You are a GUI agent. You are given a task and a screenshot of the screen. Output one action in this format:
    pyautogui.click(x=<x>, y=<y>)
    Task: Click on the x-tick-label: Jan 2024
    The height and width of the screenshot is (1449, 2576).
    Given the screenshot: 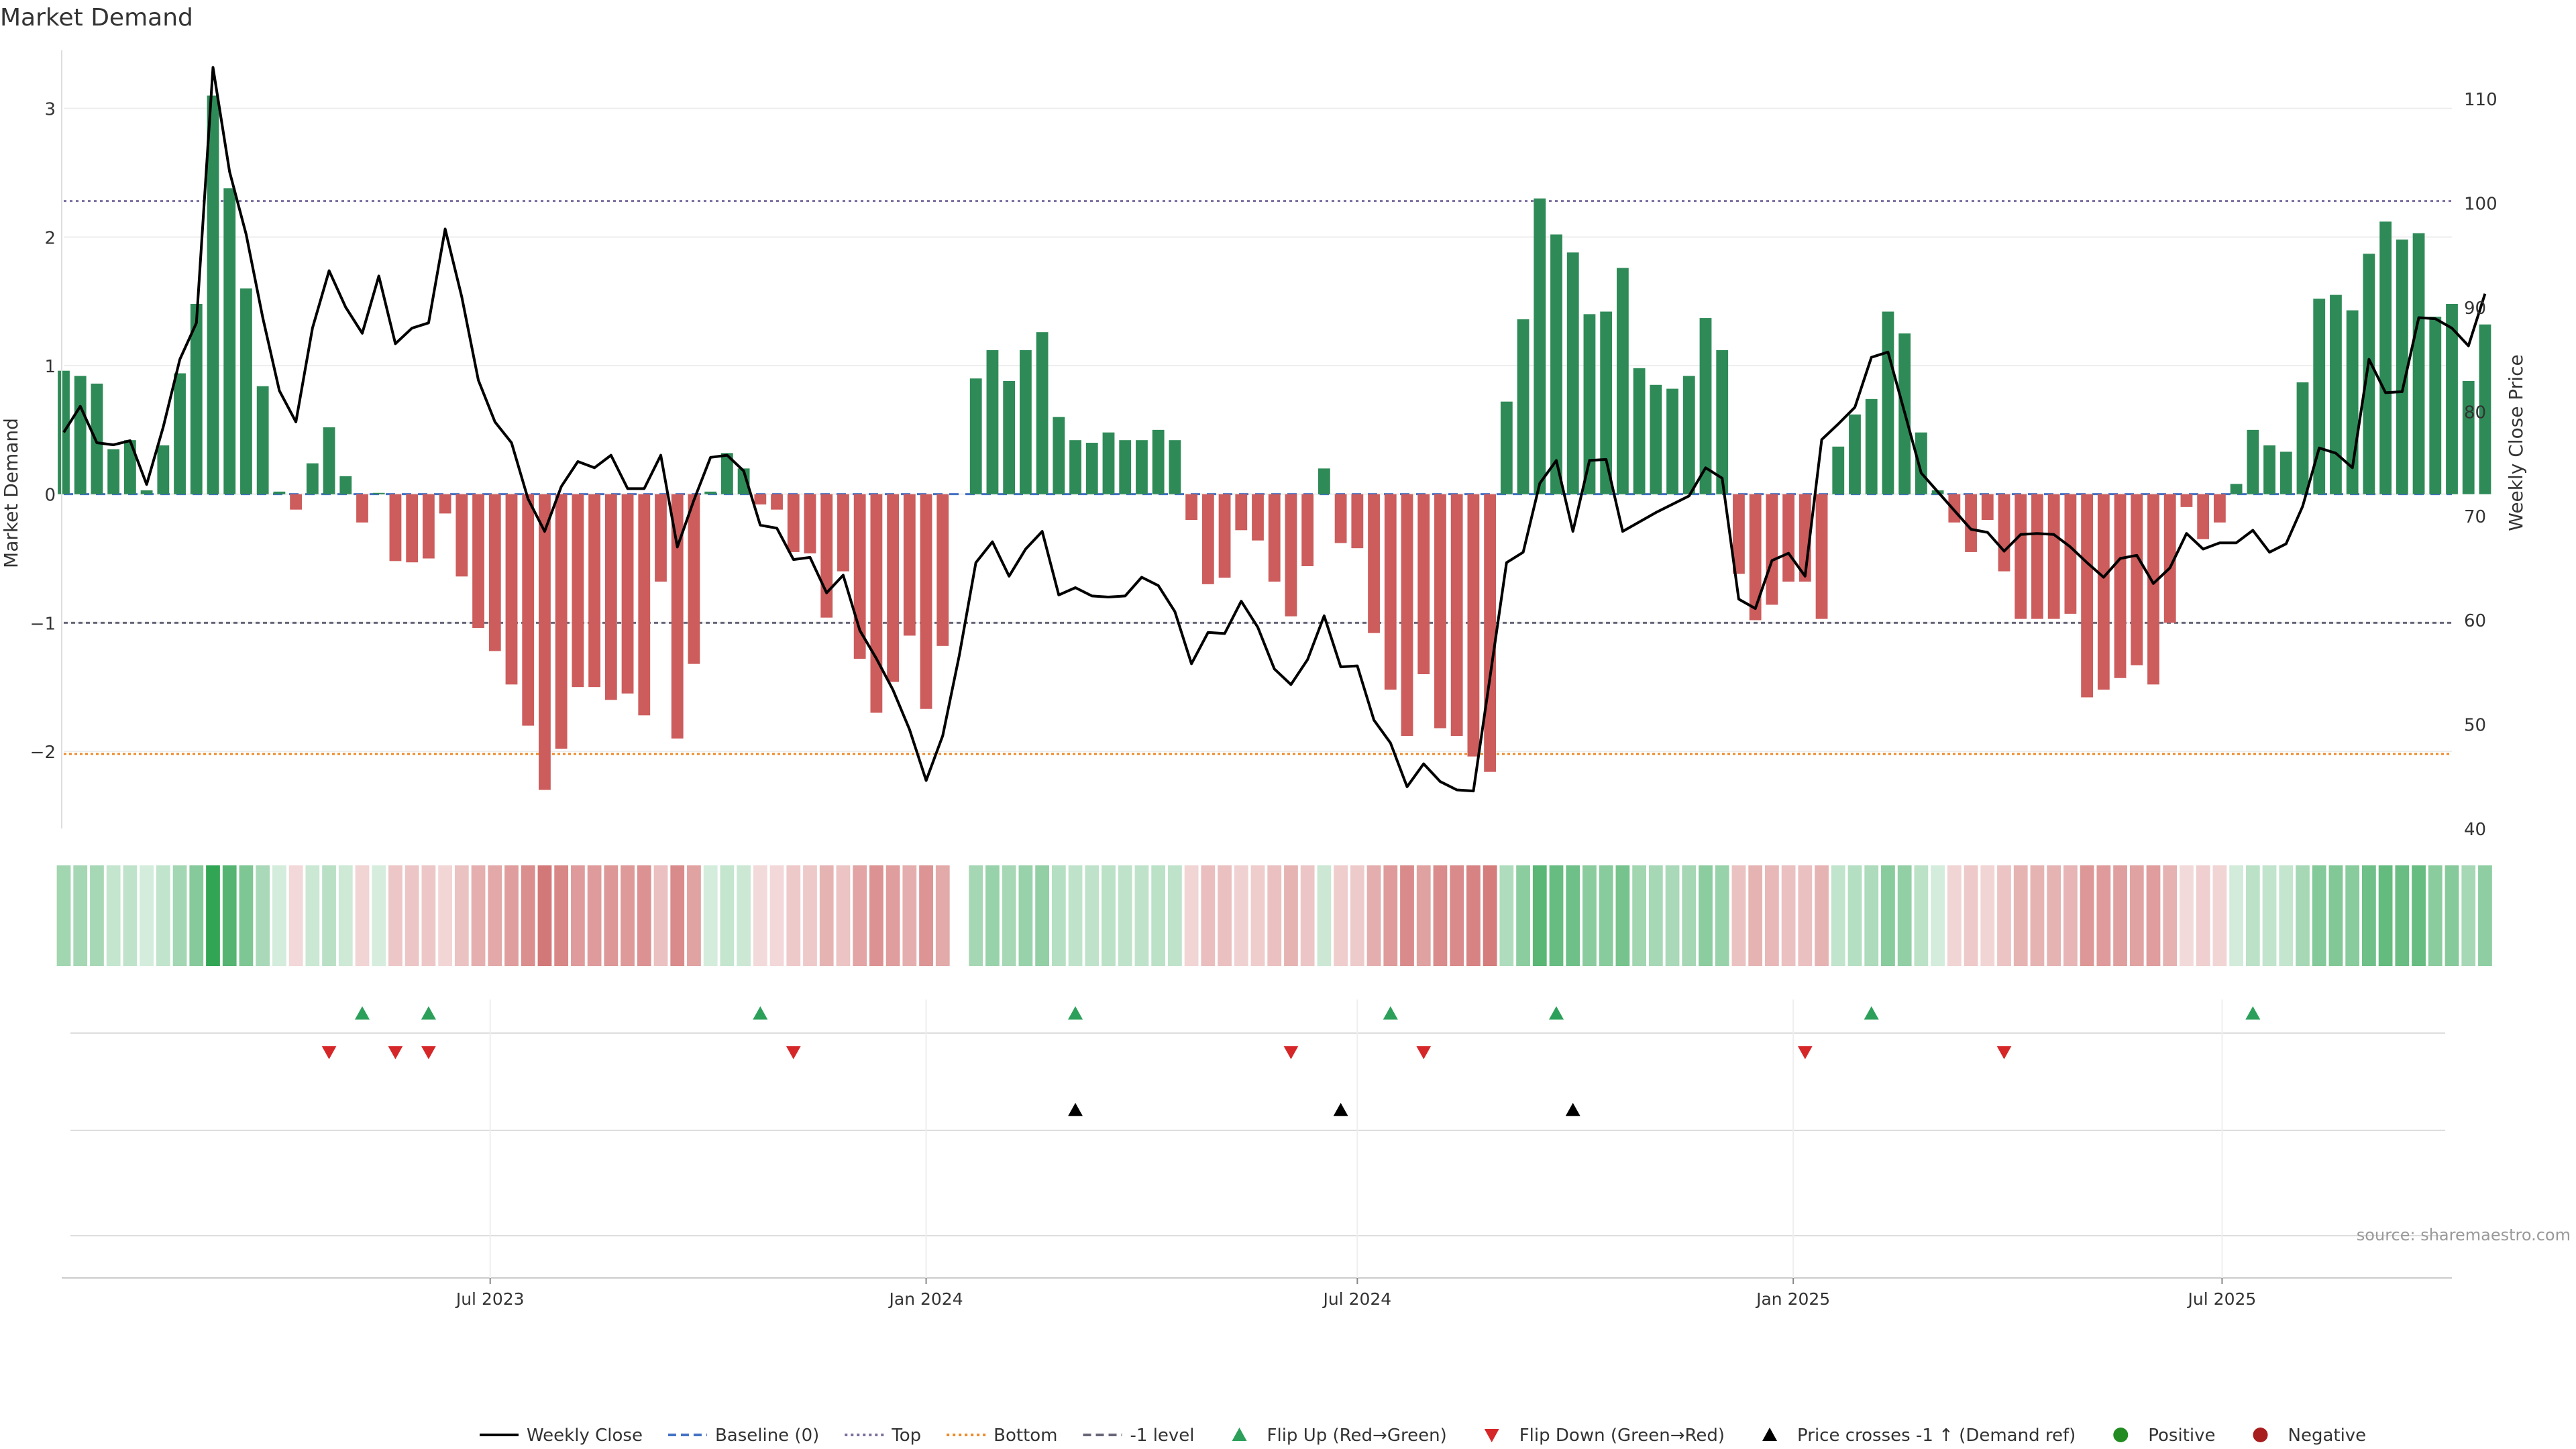 What is the action you would take?
    pyautogui.click(x=925, y=1299)
    